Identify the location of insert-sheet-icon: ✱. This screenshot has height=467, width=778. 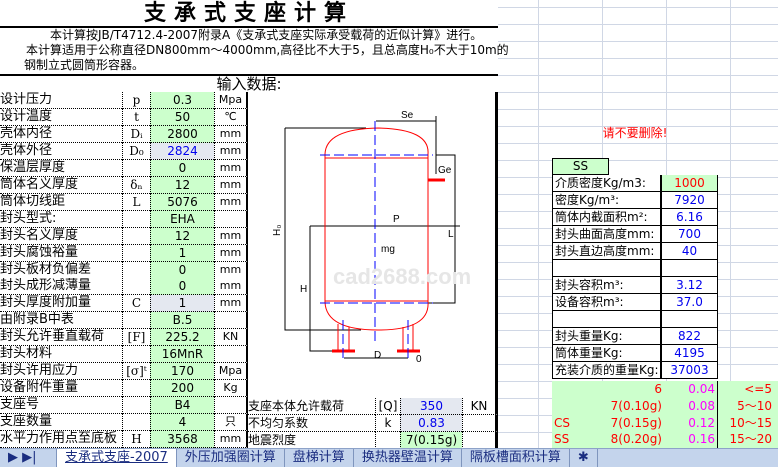
(584, 458).